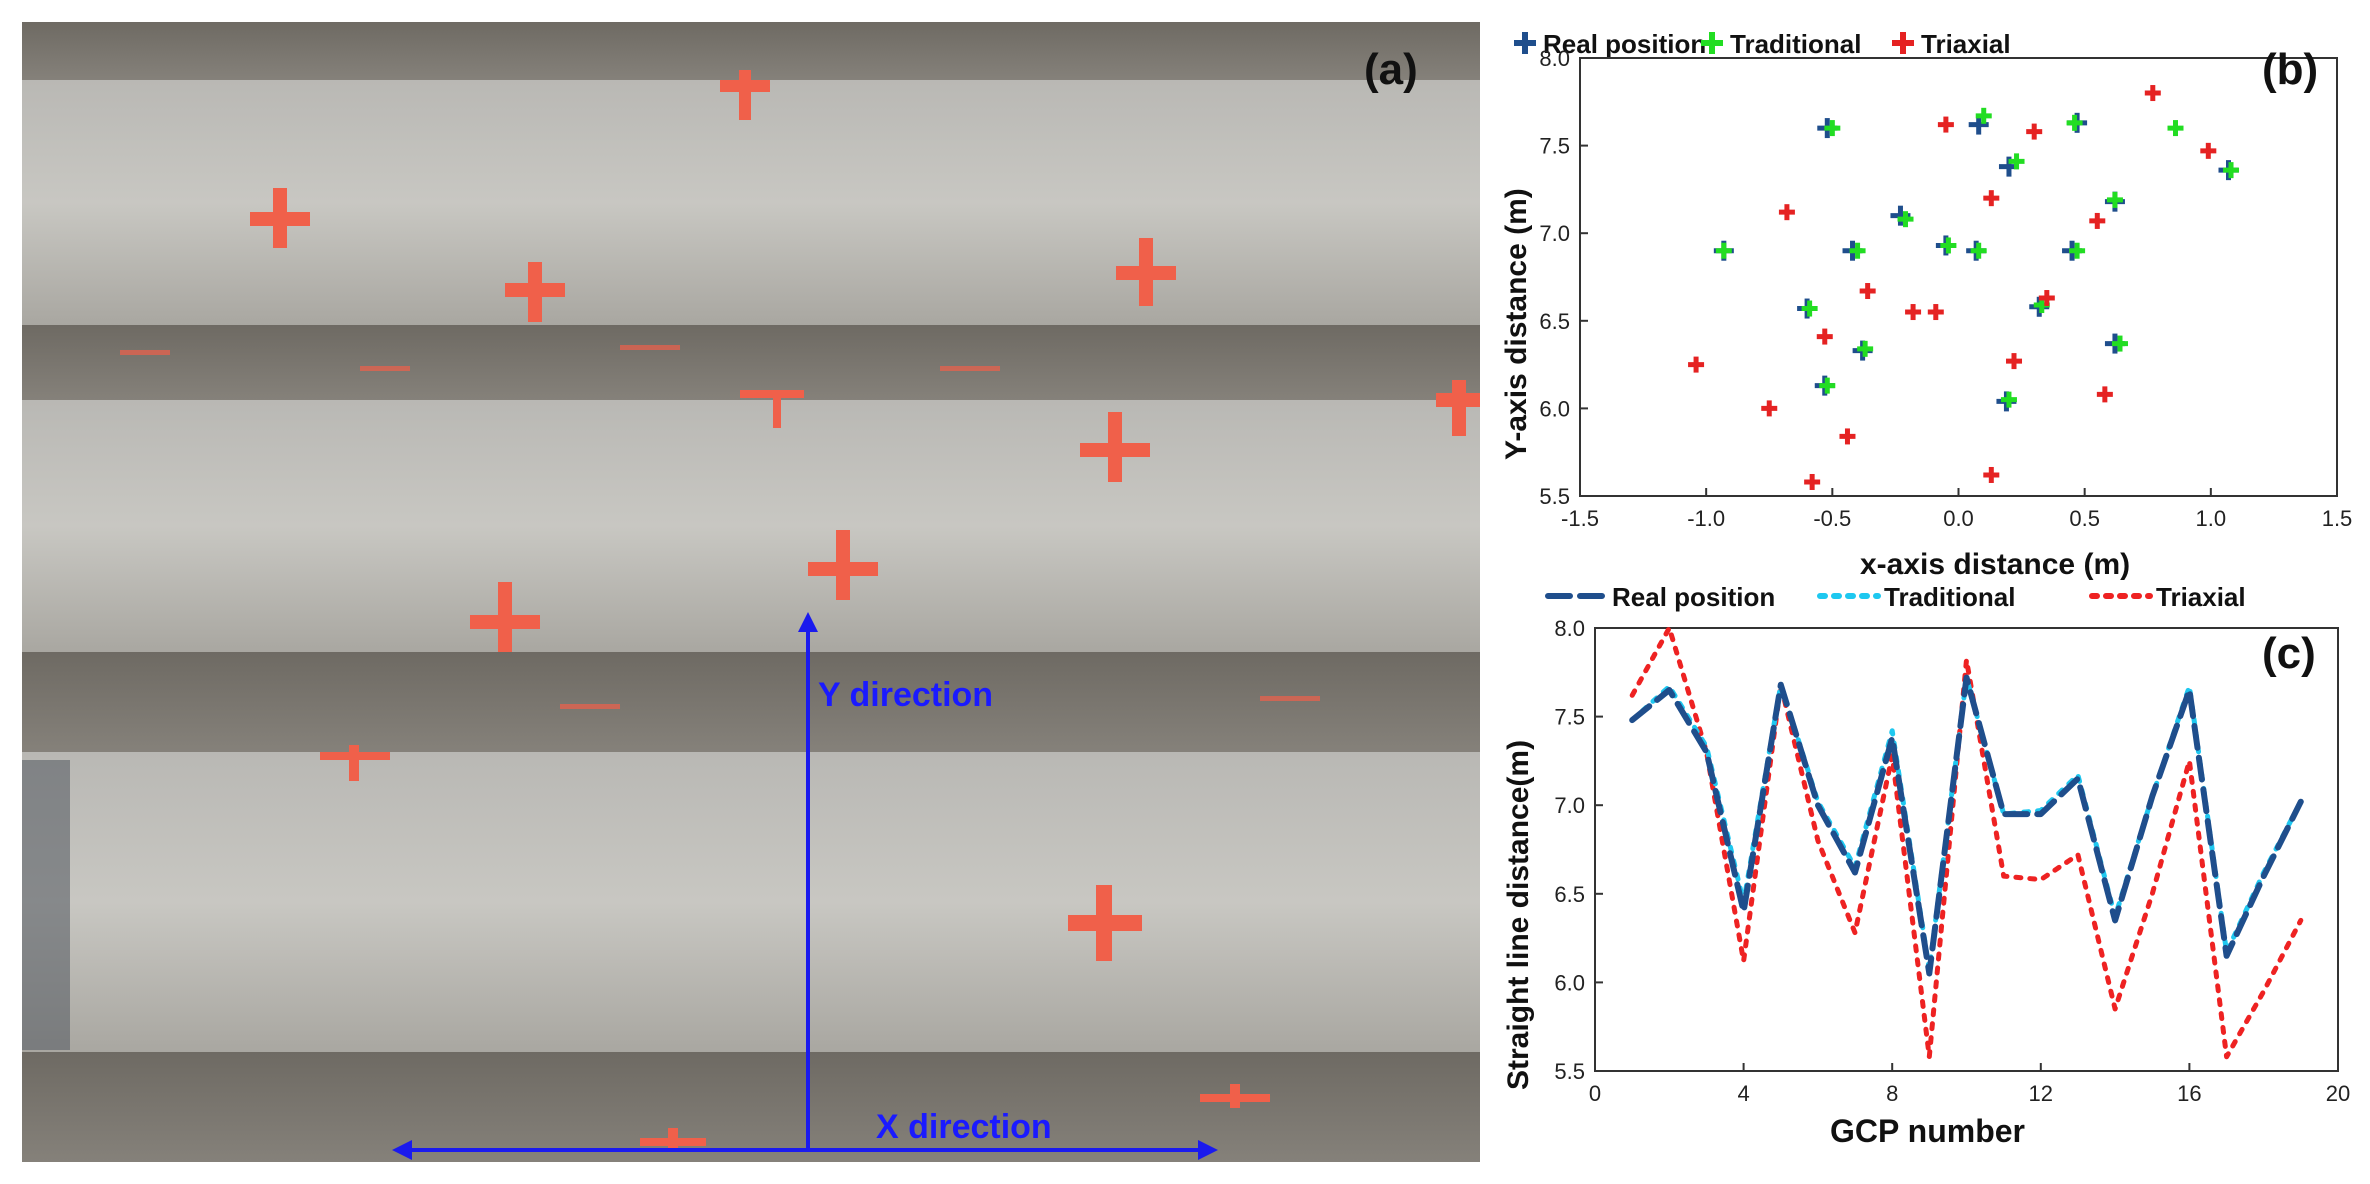 Image resolution: width=2370 pixels, height=1184 pixels. I want to click on series-line-triaxial, so click(1966, 842).